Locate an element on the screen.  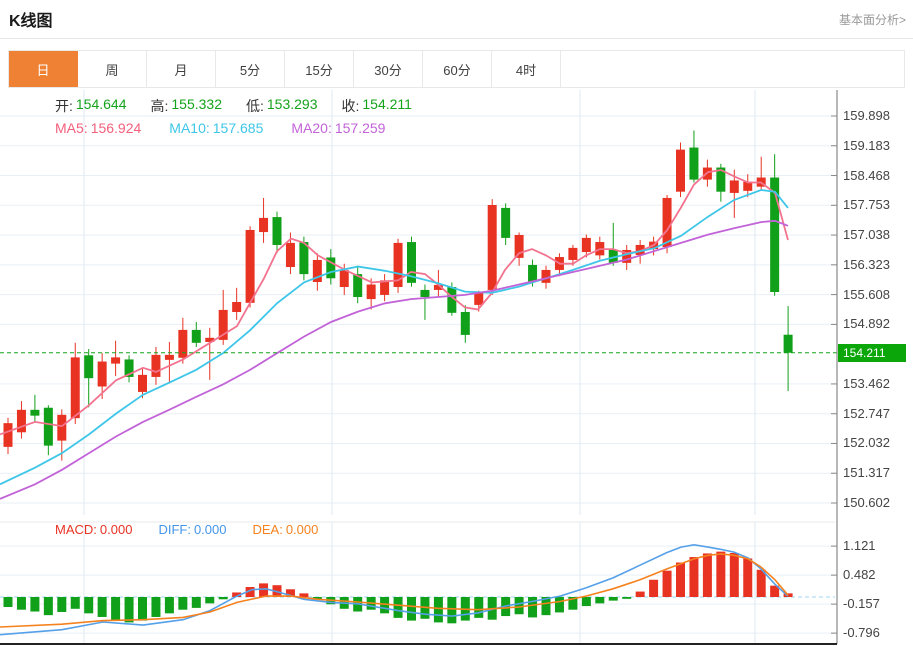
dea-line is located at coordinates (394, 590).